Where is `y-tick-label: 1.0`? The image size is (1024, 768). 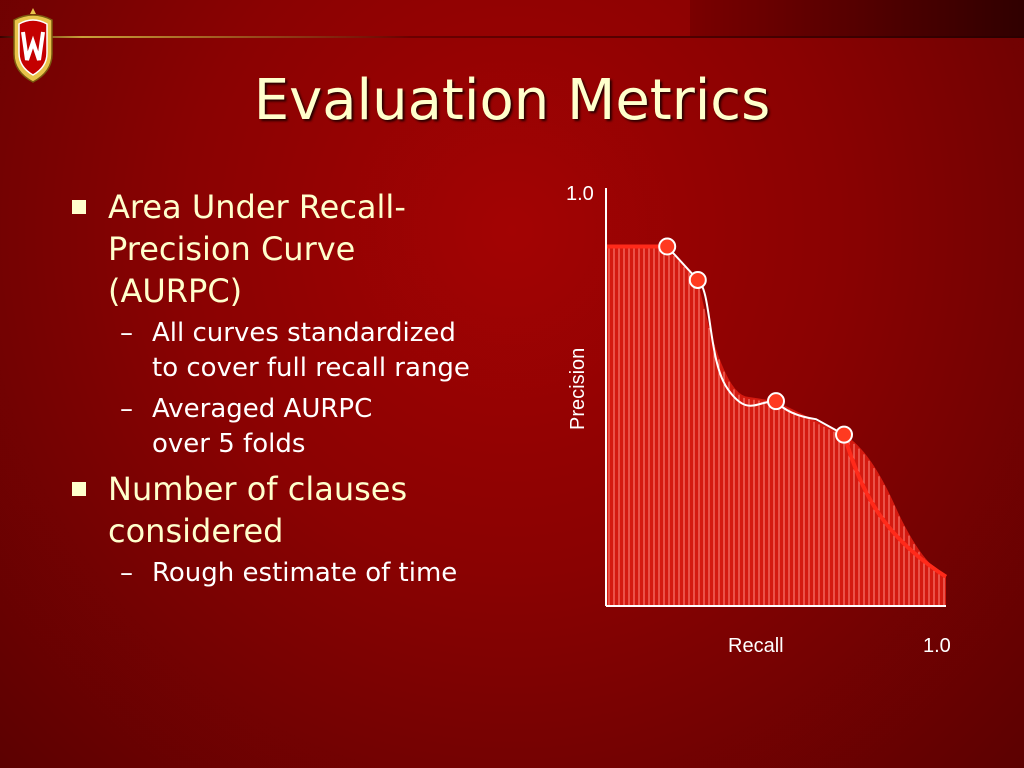 y-tick-label: 1.0 is located at coordinates (580, 194).